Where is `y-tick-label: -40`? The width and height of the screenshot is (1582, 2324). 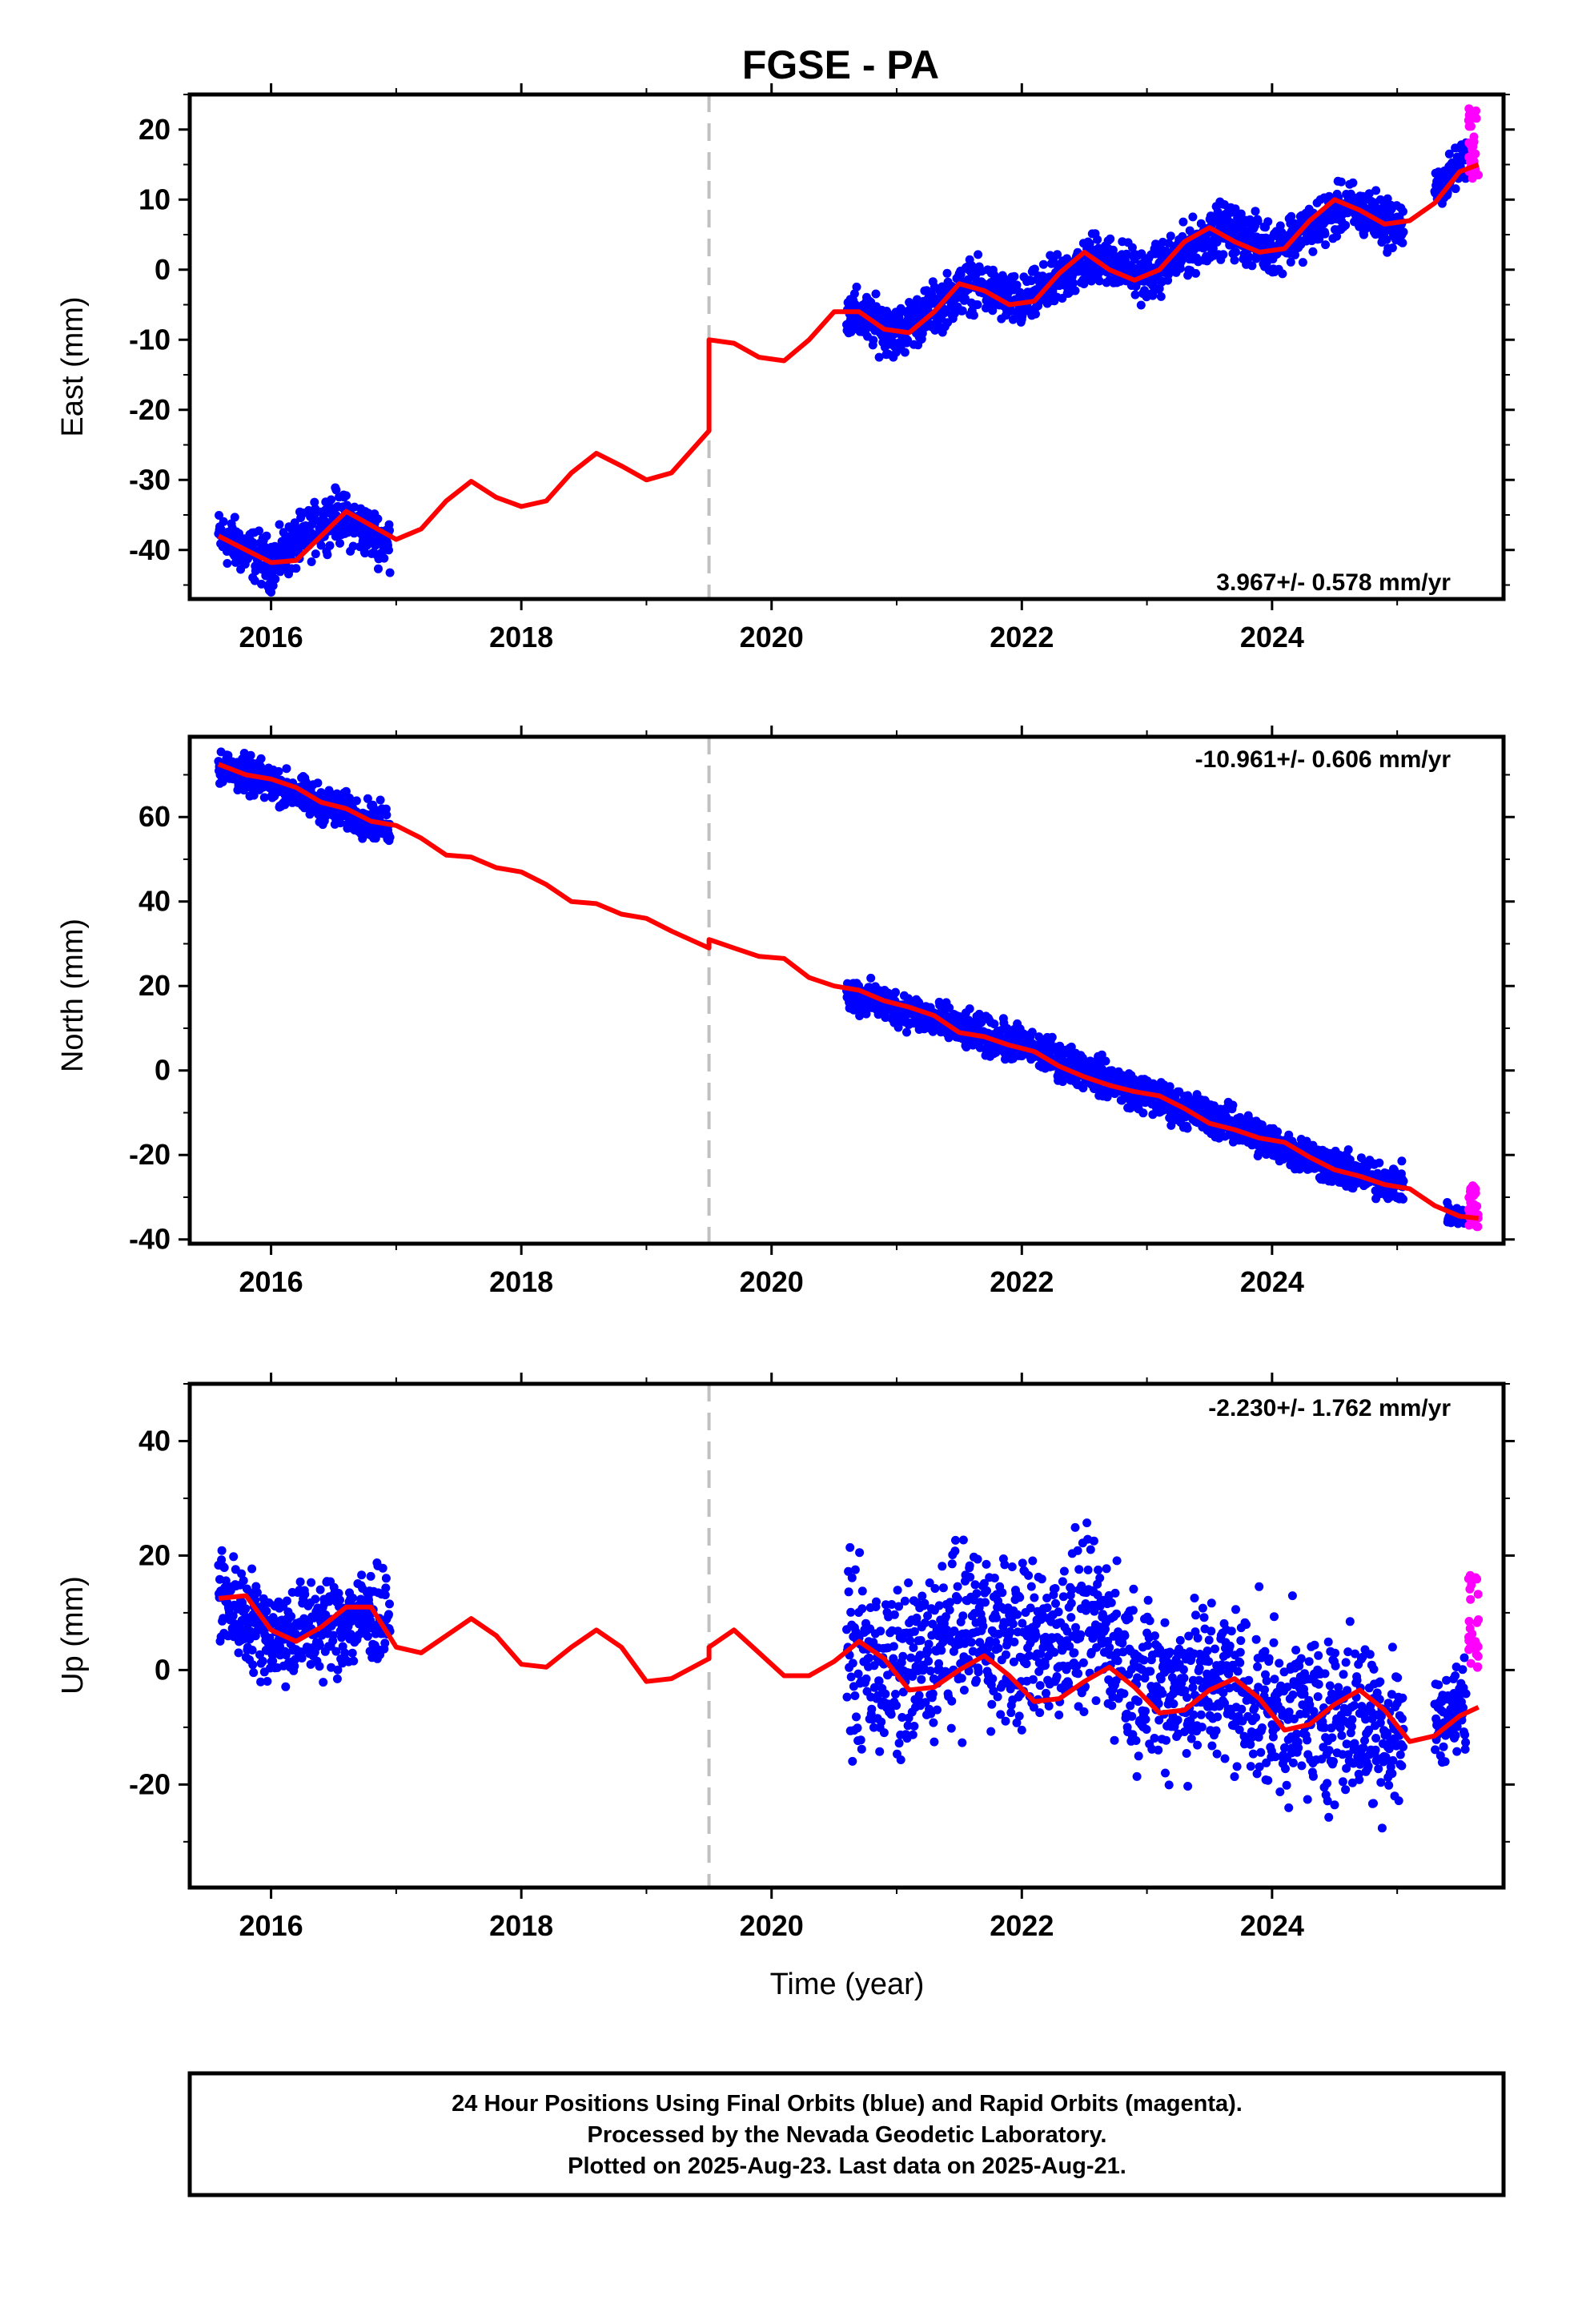
y-tick-label: -40 is located at coordinates (150, 549).